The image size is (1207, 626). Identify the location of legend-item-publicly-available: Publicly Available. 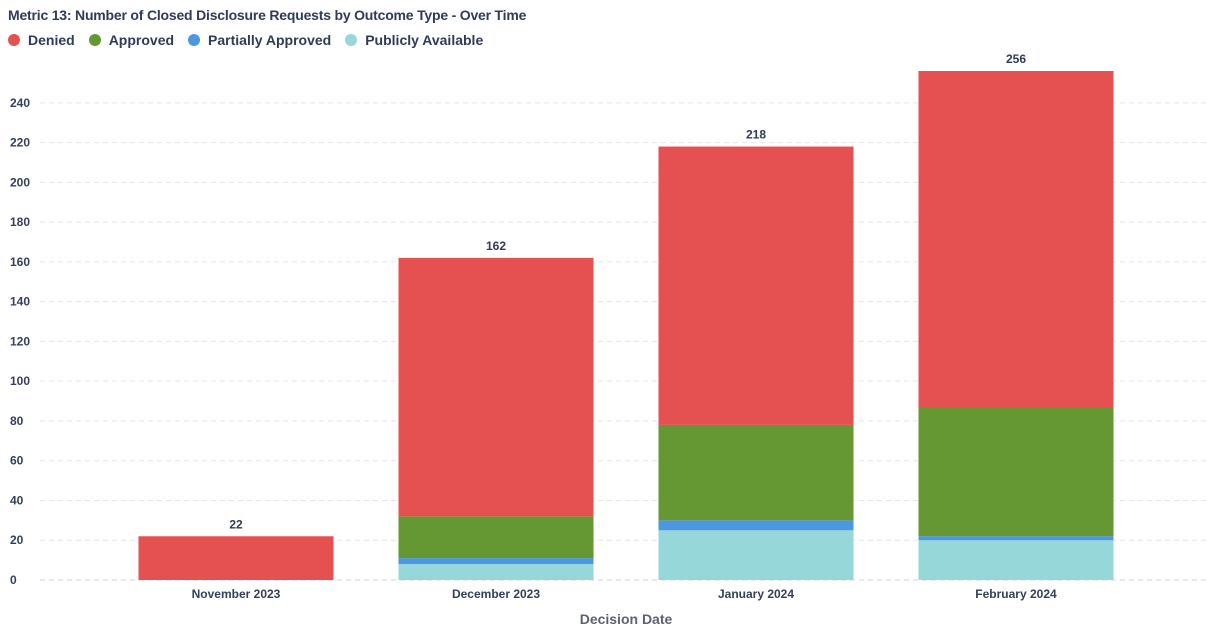
(414, 40).